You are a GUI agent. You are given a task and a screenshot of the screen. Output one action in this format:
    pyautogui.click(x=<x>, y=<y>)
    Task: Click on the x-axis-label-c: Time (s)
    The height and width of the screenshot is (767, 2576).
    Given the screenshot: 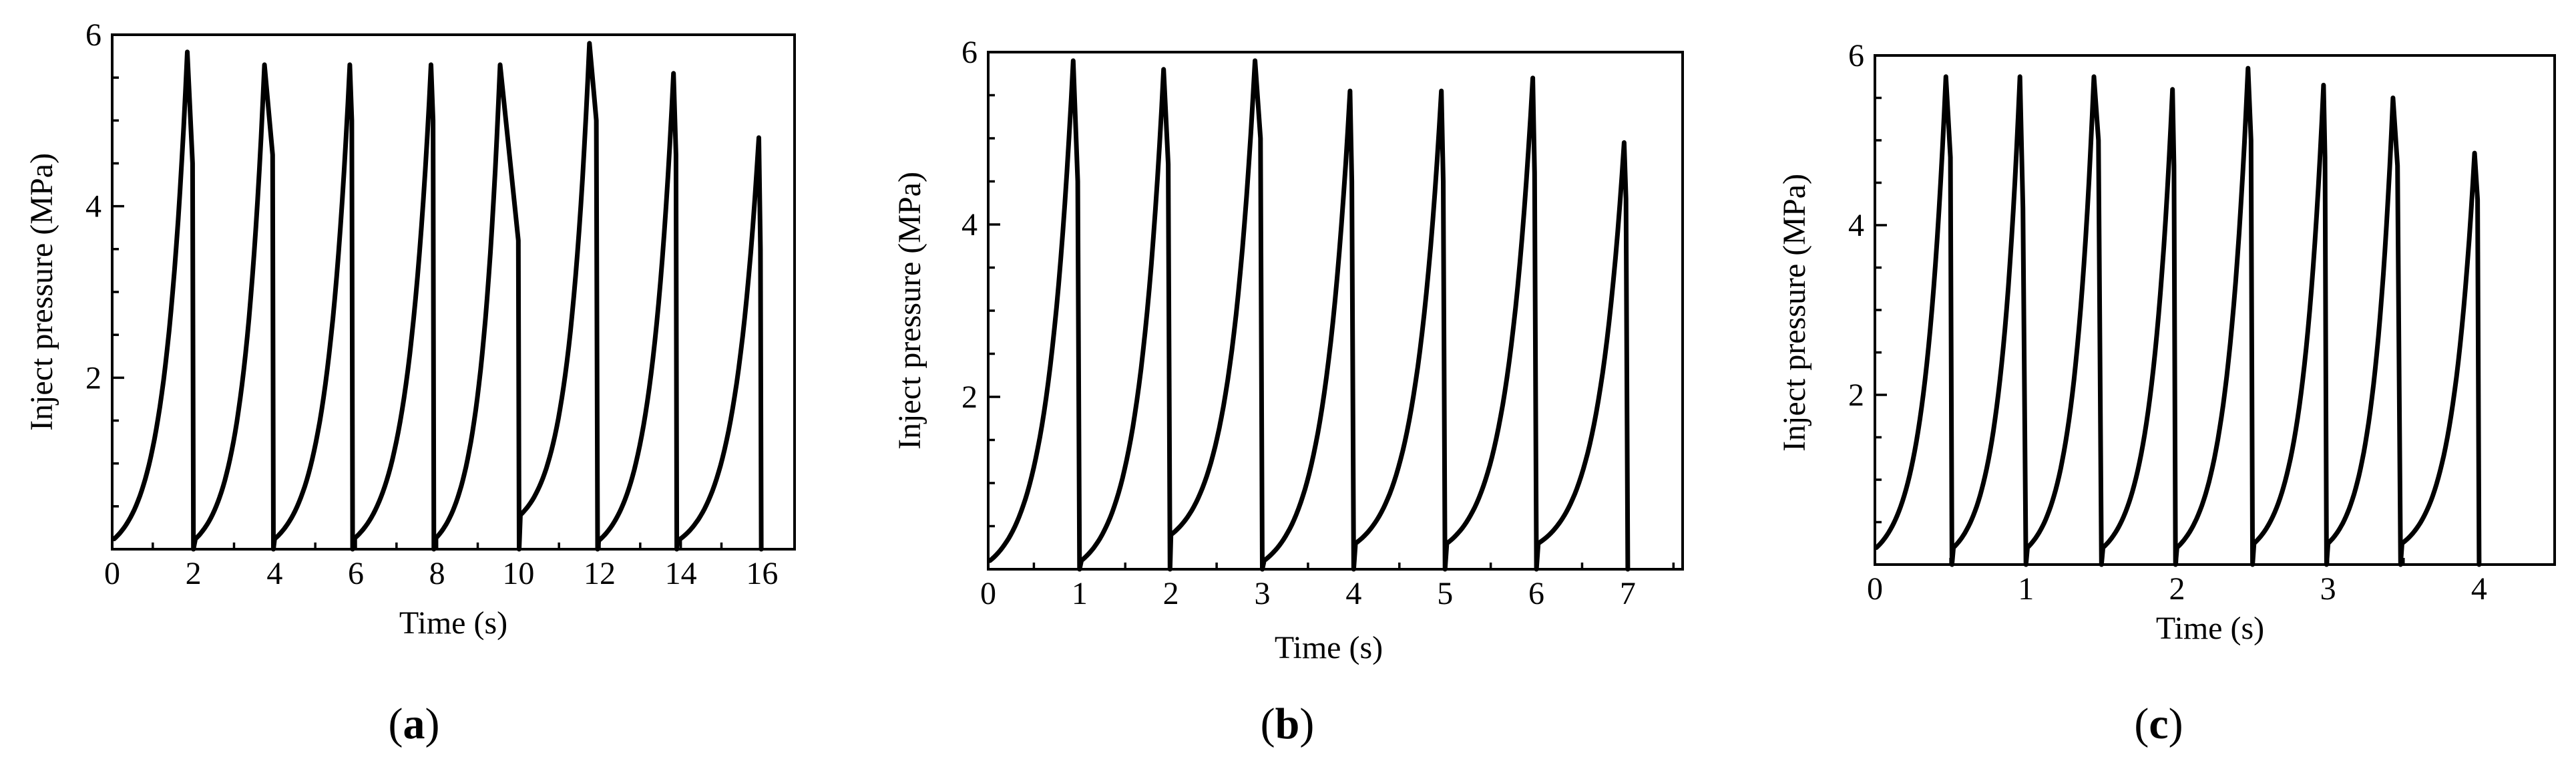 What is the action you would take?
    pyautogui.click(x=2210, y=628)
    